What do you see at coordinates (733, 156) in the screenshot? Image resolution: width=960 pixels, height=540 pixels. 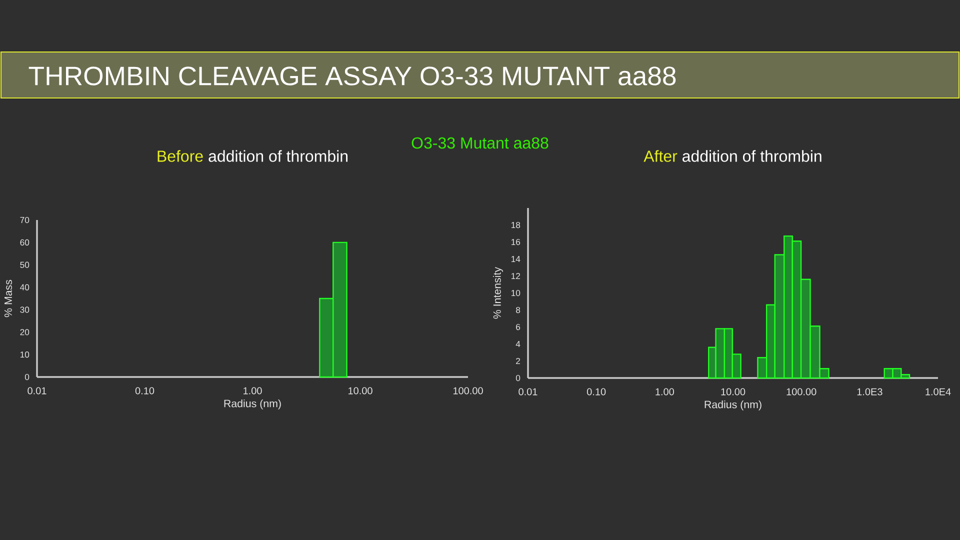 I see `chart-title: After addition of thrombin` at bounding box center [733, 156].